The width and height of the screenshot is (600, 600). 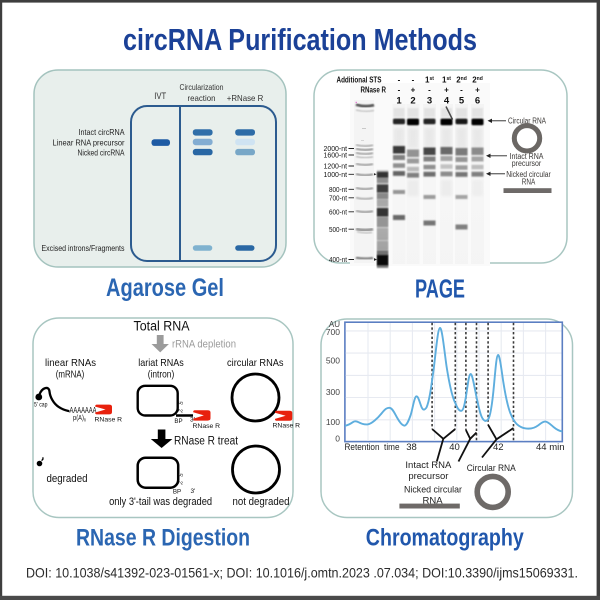 I want to click on svg-text: RNase R Digestion, so click(x=163, y=538).